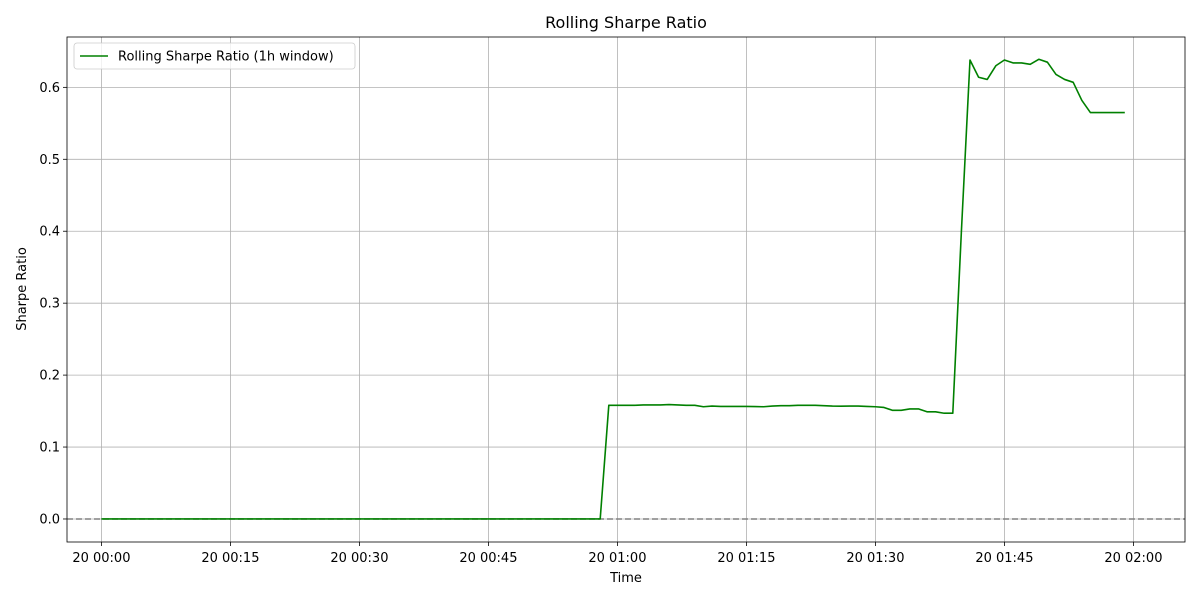 The width and height of the screenshot is (1200, 600). Describe the element at coordinates (49, 88) in the screenshot. I see `y-tick-label: 0.6` at that location.